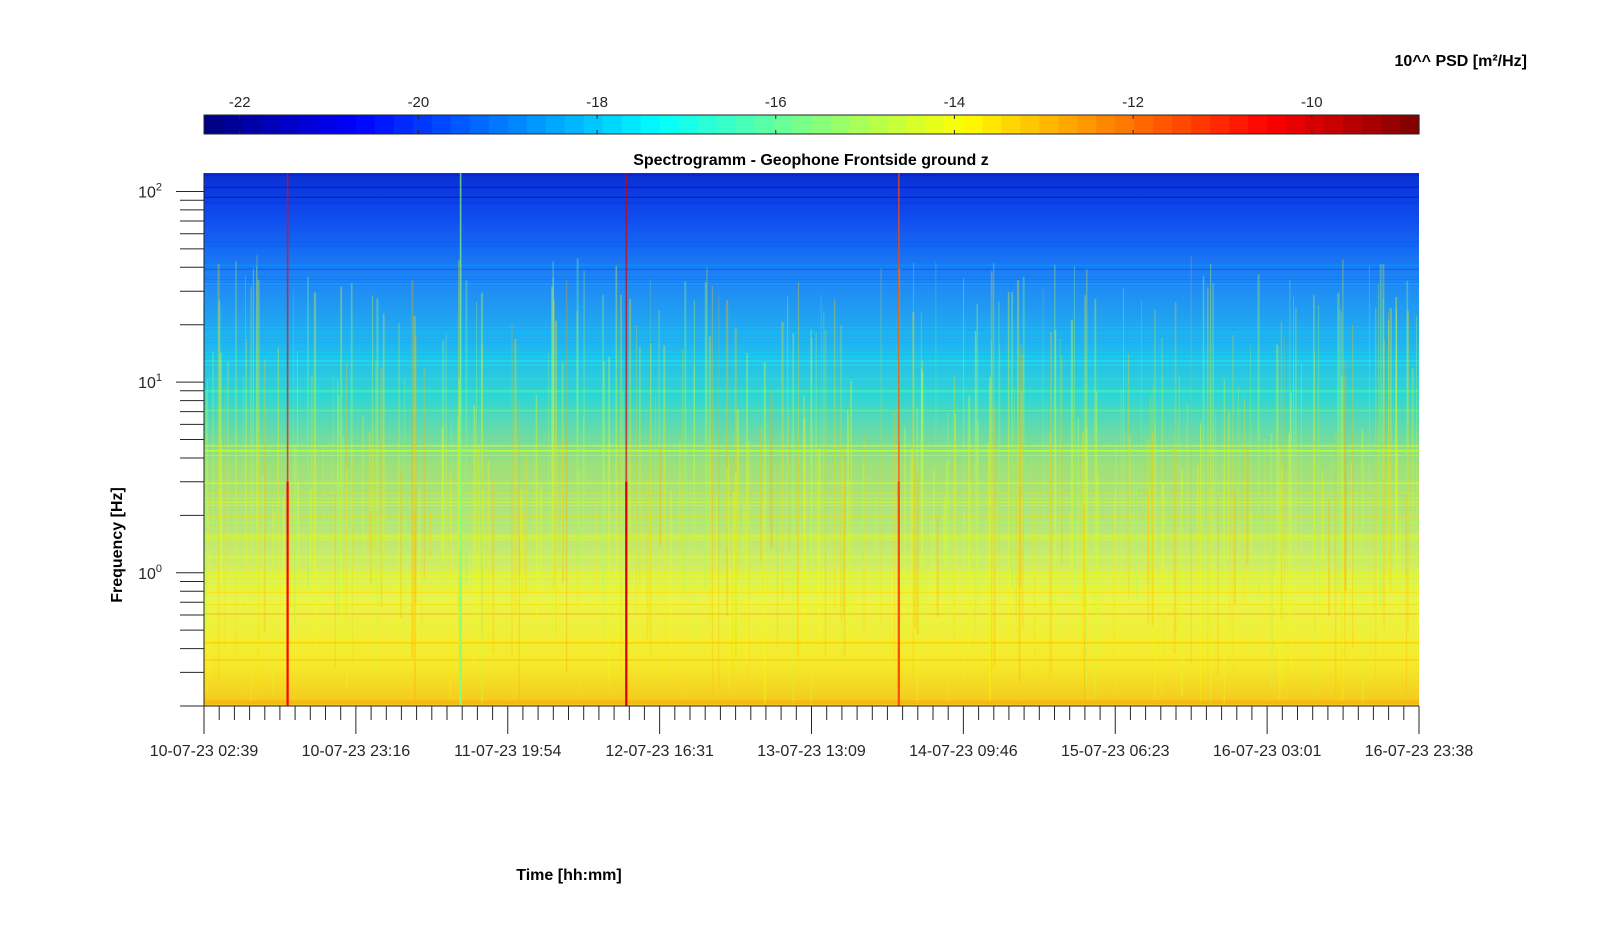  Describe the element at coordinates (776, 102) in the screenshot. I see `colorbar-tick-label: -16` at that location.